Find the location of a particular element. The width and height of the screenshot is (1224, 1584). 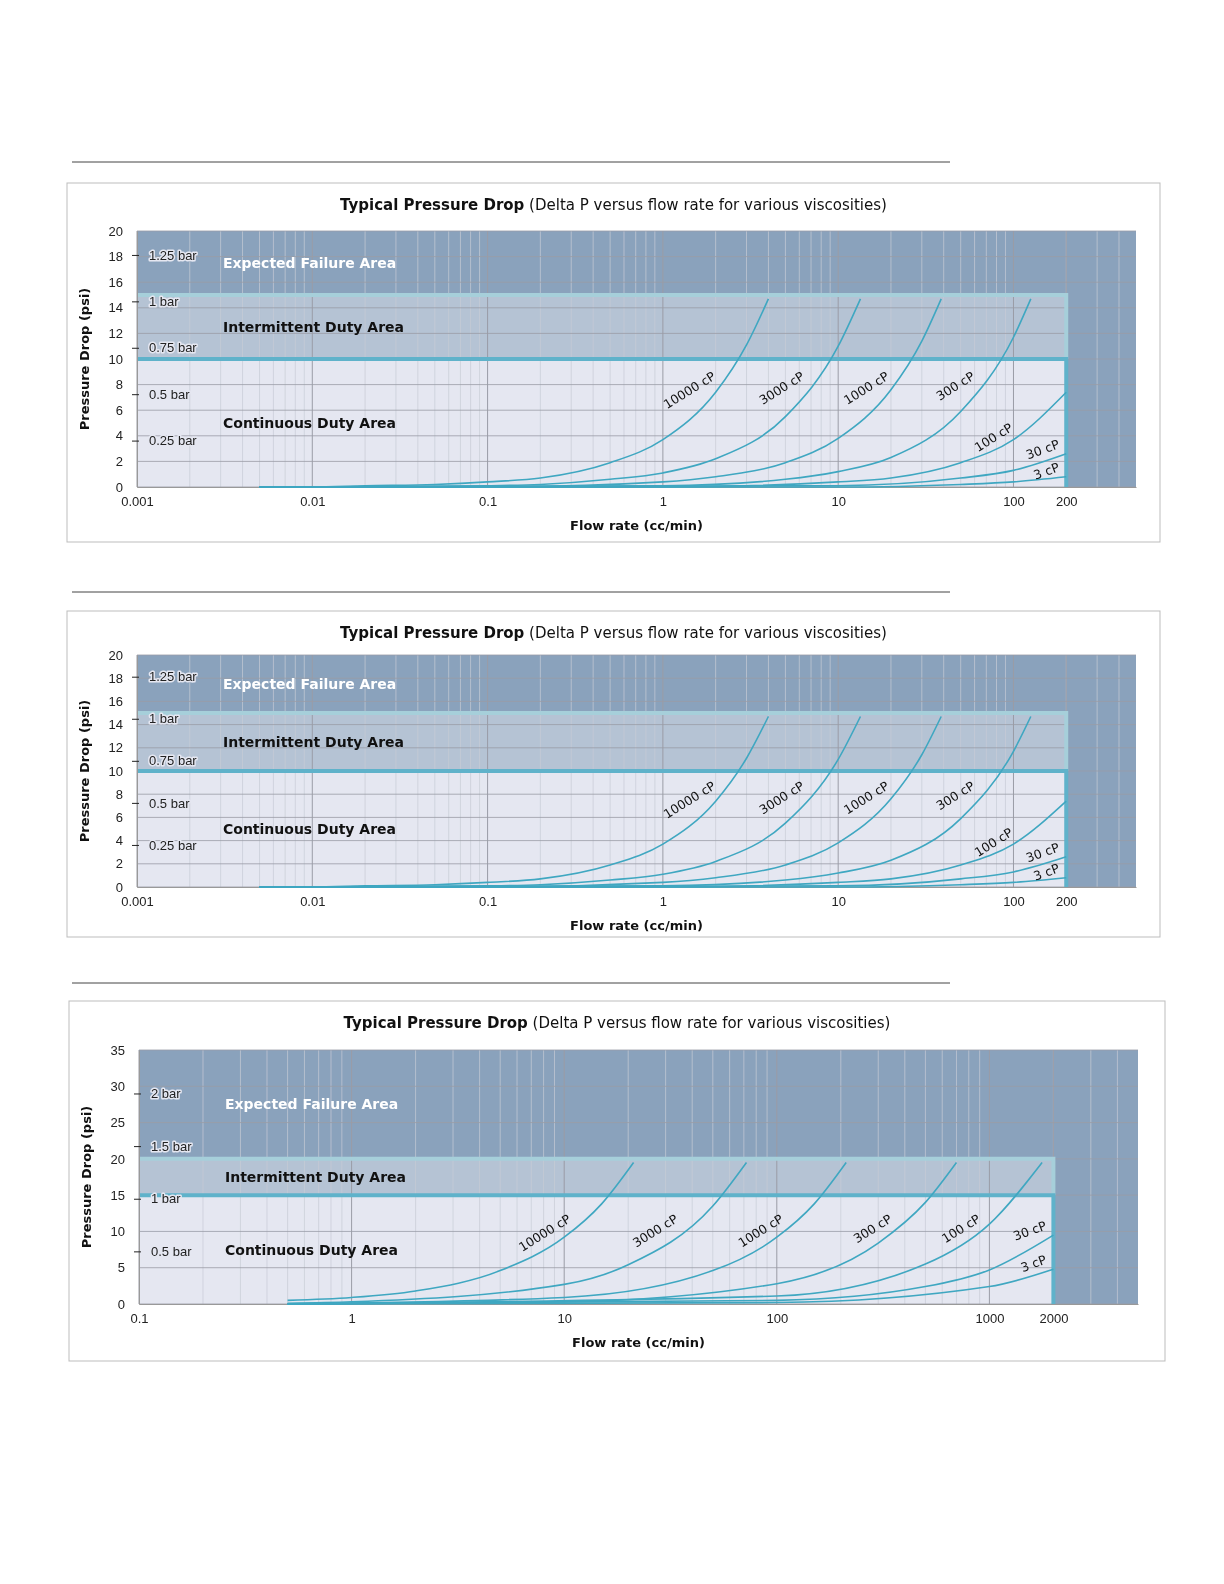

text: 30 cP is located at coordinates (1030, 1230).